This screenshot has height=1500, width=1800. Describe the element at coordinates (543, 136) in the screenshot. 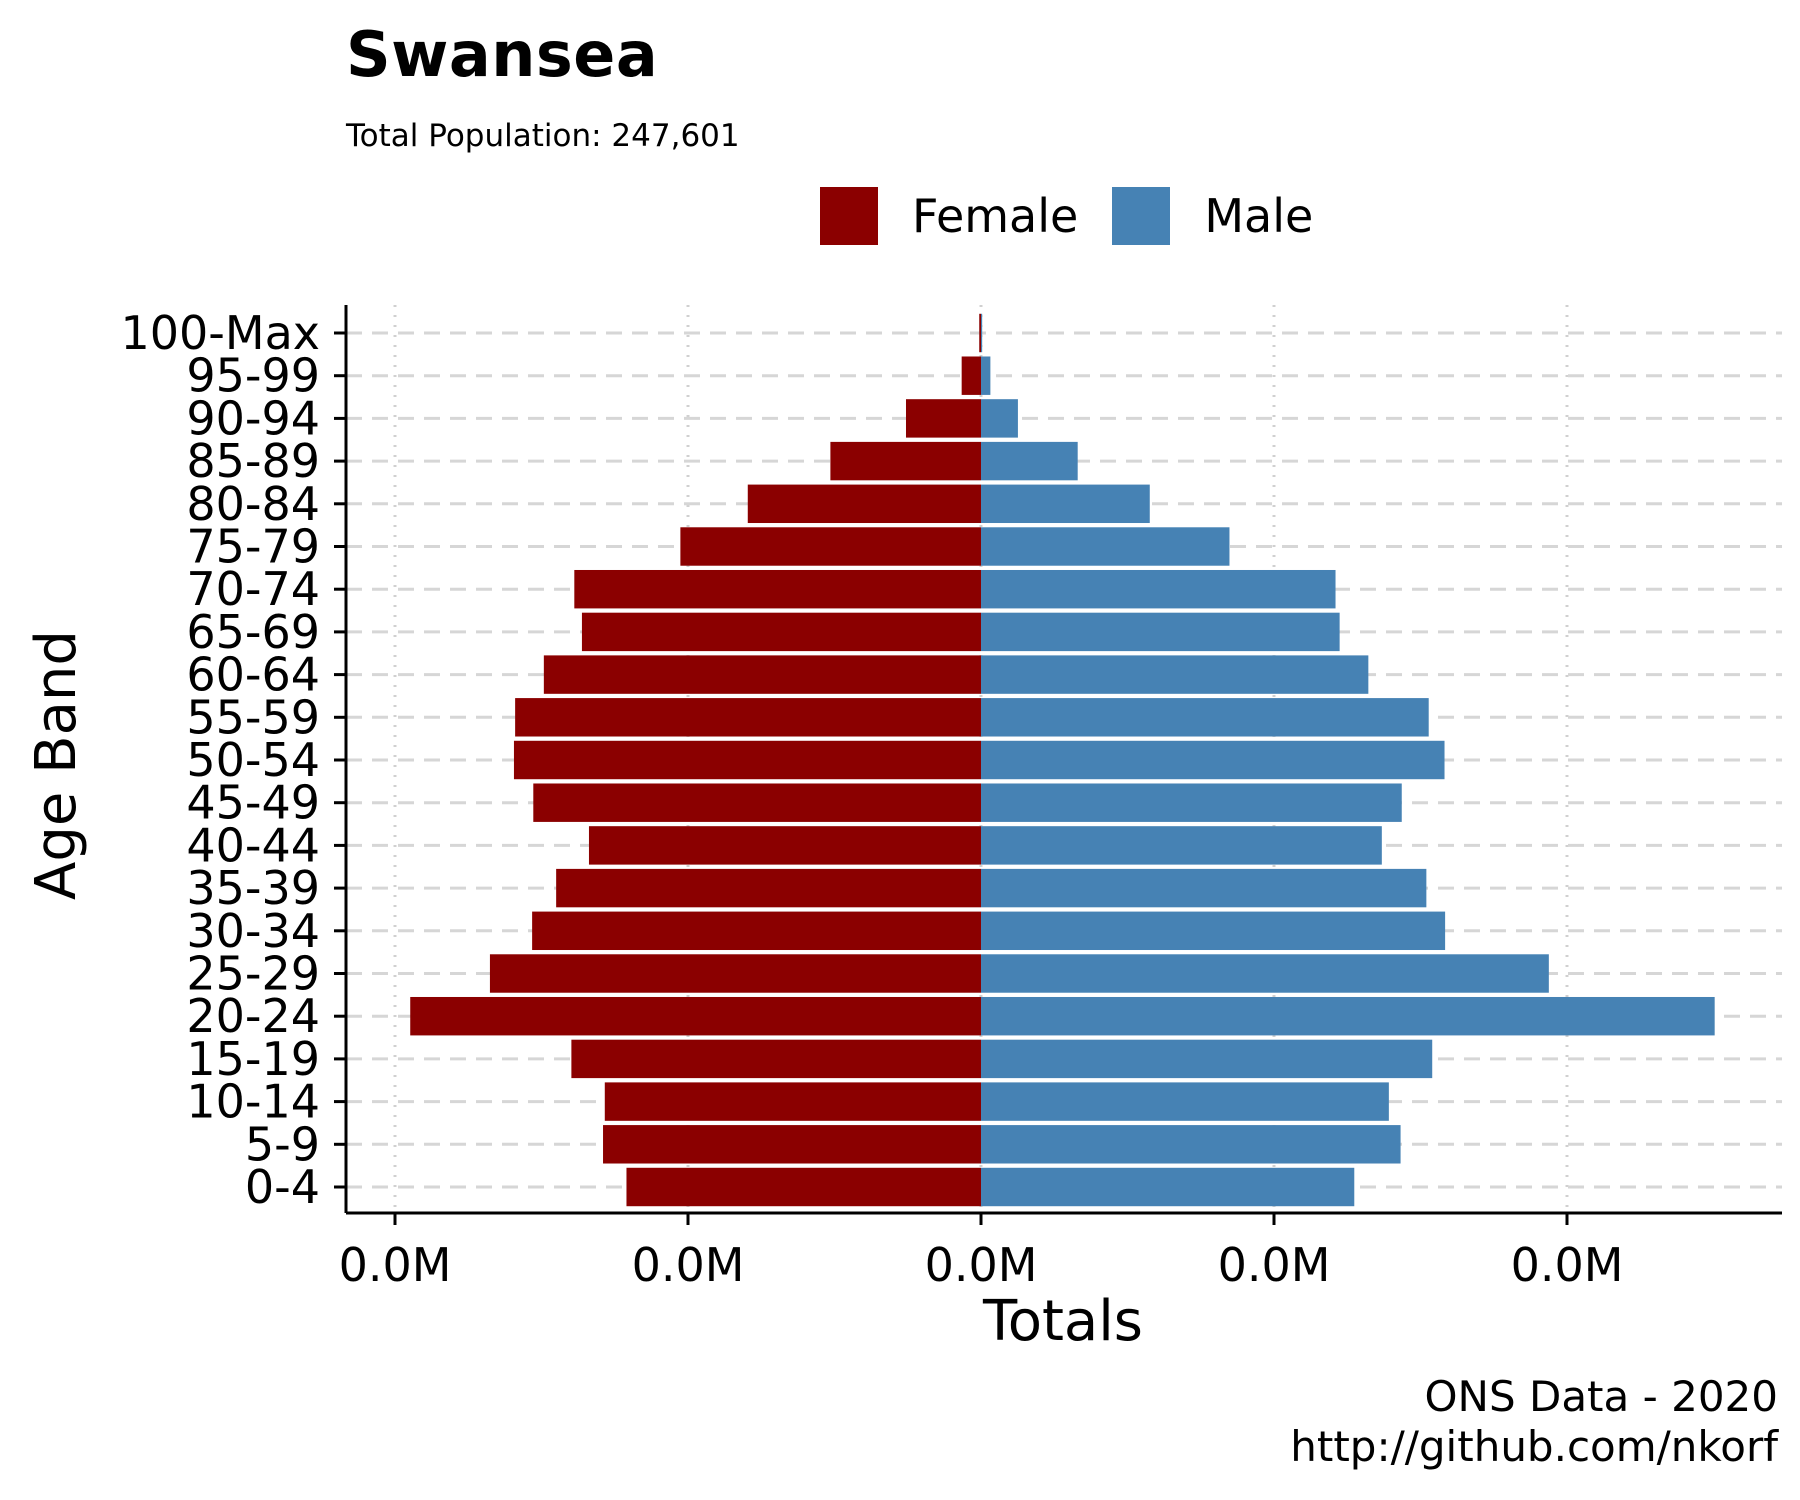

I see `chart-subtitle: Total Population: 247,601` at that location.